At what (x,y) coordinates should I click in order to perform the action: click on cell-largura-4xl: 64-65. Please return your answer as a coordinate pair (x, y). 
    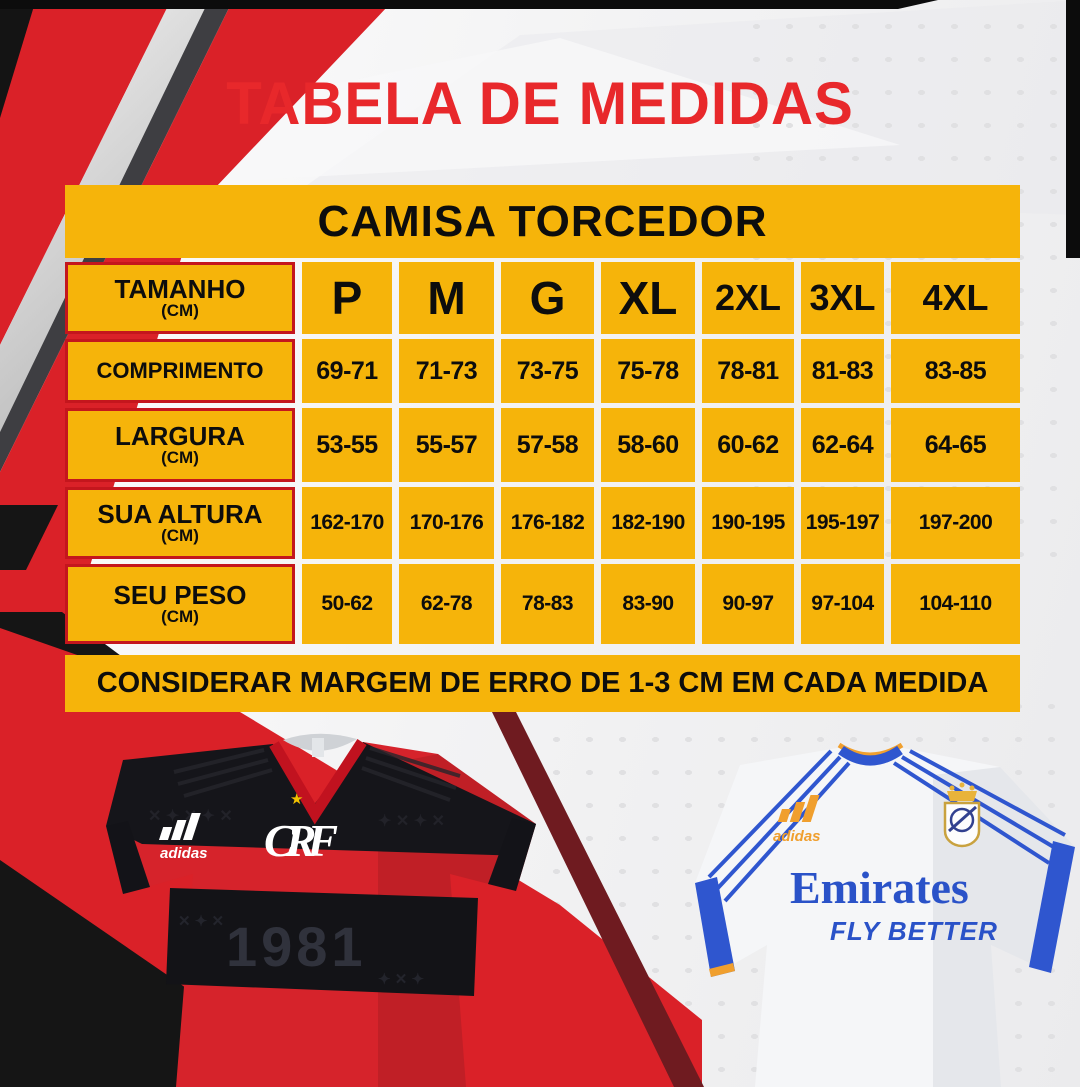
    Looking at the image, I should click on (955, 445).